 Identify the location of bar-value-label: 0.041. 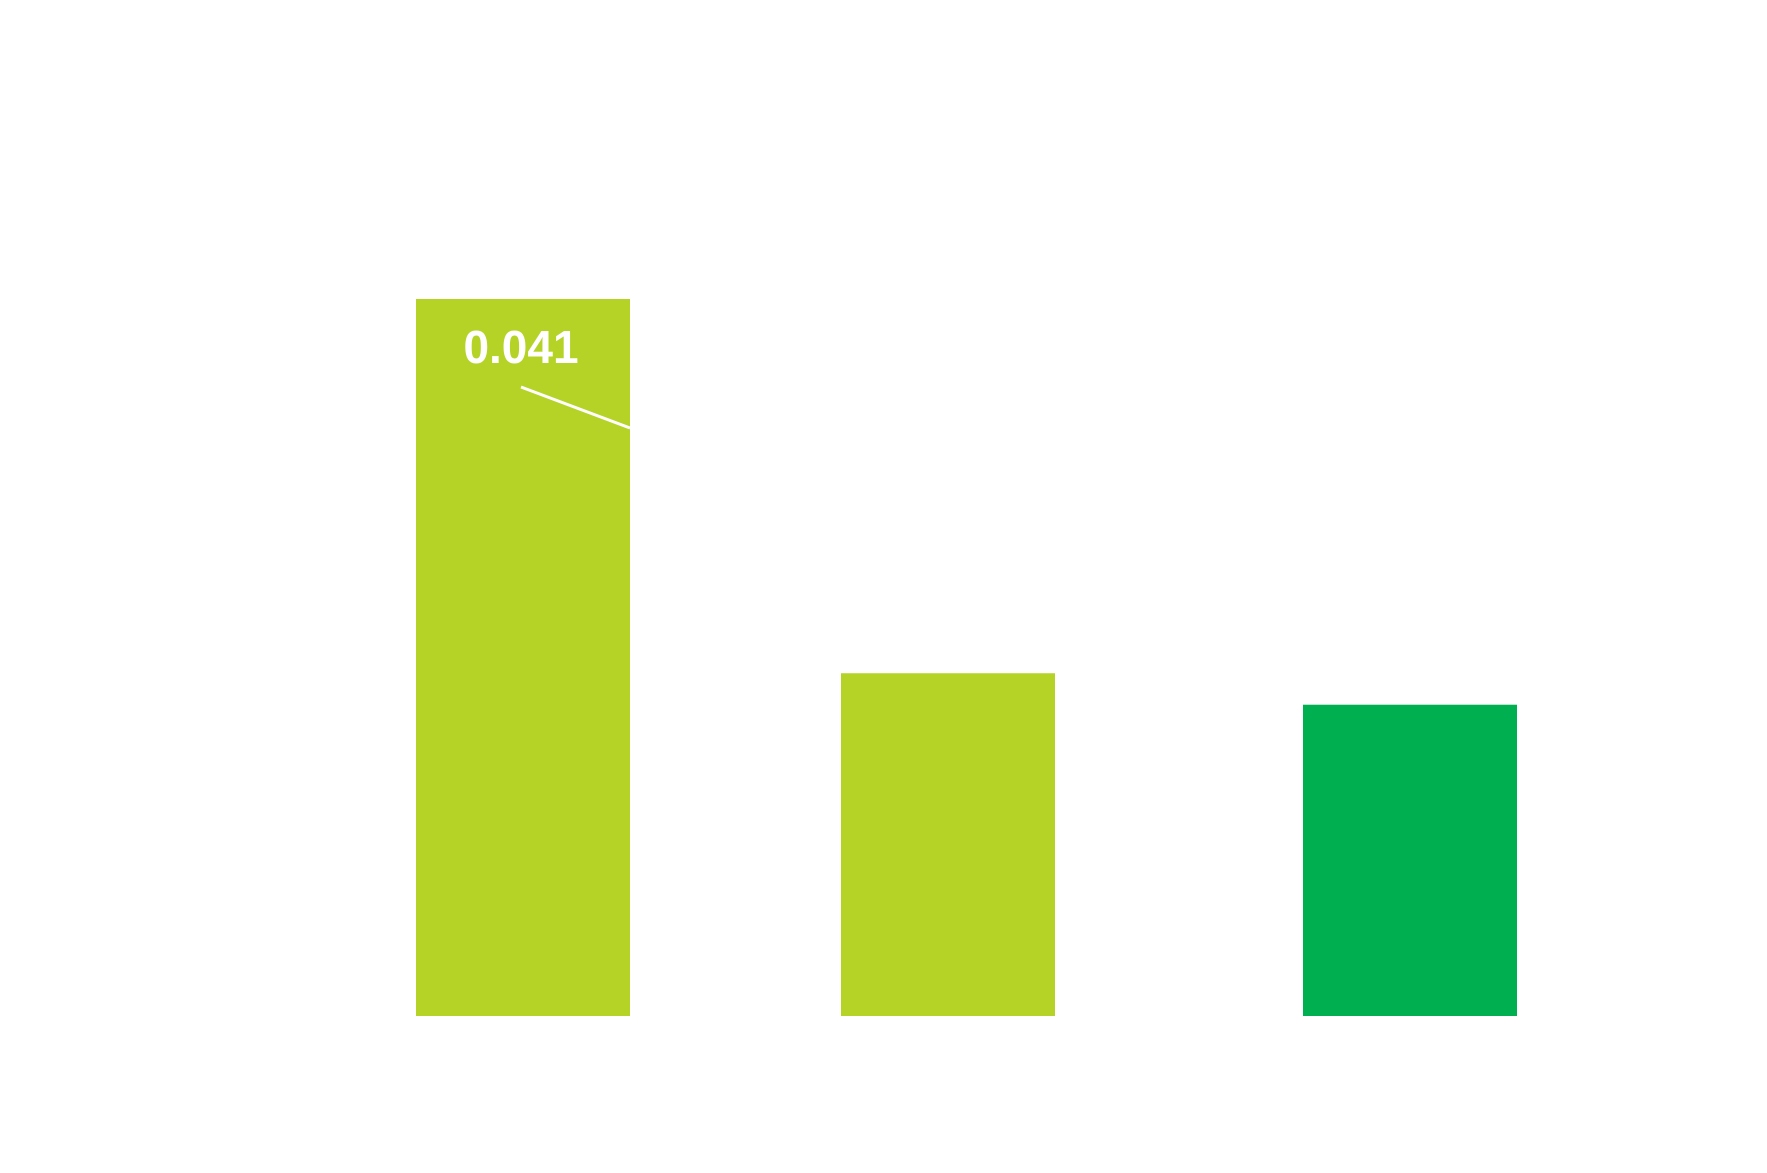
(520, 347).